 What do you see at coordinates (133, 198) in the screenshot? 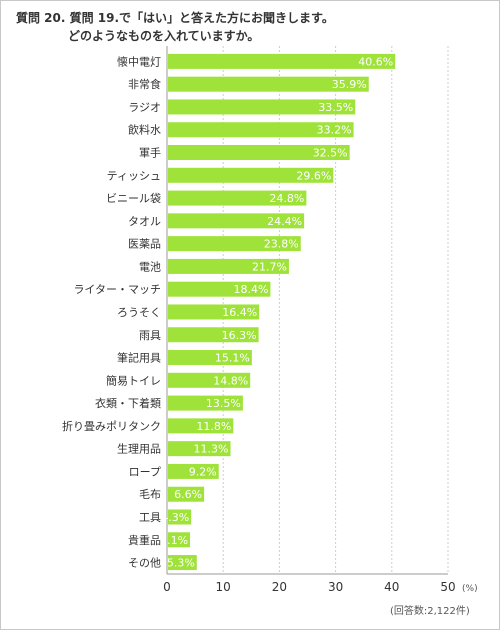
I see `category-label: ビニール袋` at bounding box center [133, 198].